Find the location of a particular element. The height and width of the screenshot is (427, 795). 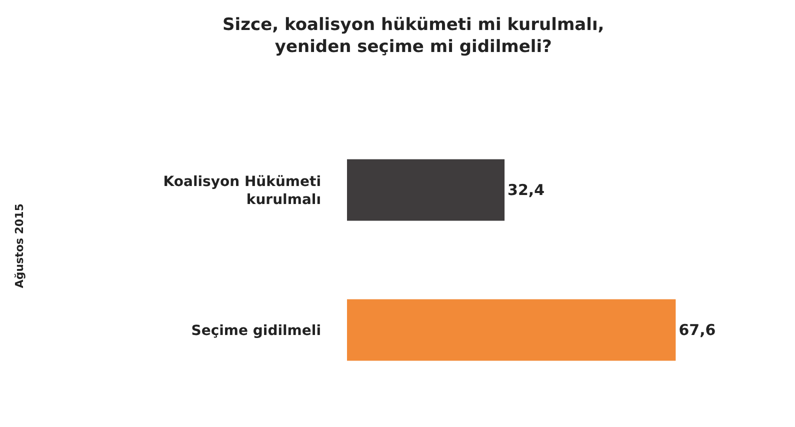

text: Ağustos 2015 is located at coordinates (19, 246).